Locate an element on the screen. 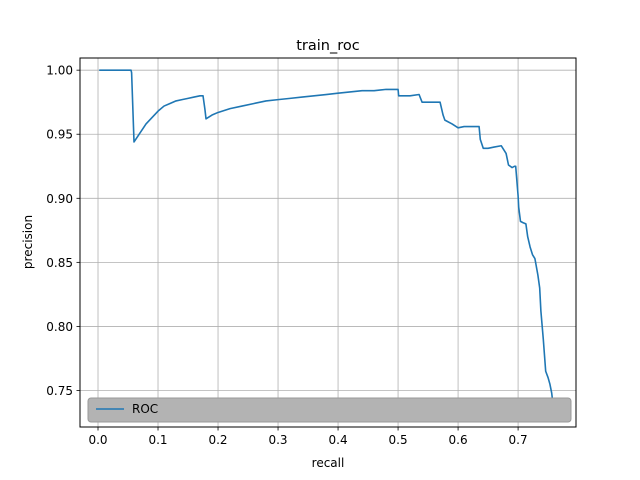  y-tick-label: 0.90 is located at coordinates (59, 199).